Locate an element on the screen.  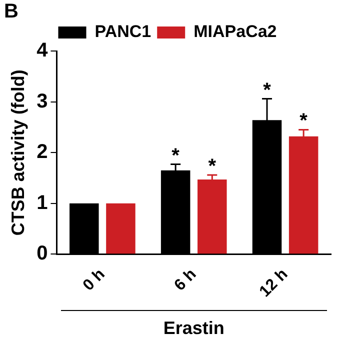
x-tick-label: 6 h is located at coordinates (185, 280).